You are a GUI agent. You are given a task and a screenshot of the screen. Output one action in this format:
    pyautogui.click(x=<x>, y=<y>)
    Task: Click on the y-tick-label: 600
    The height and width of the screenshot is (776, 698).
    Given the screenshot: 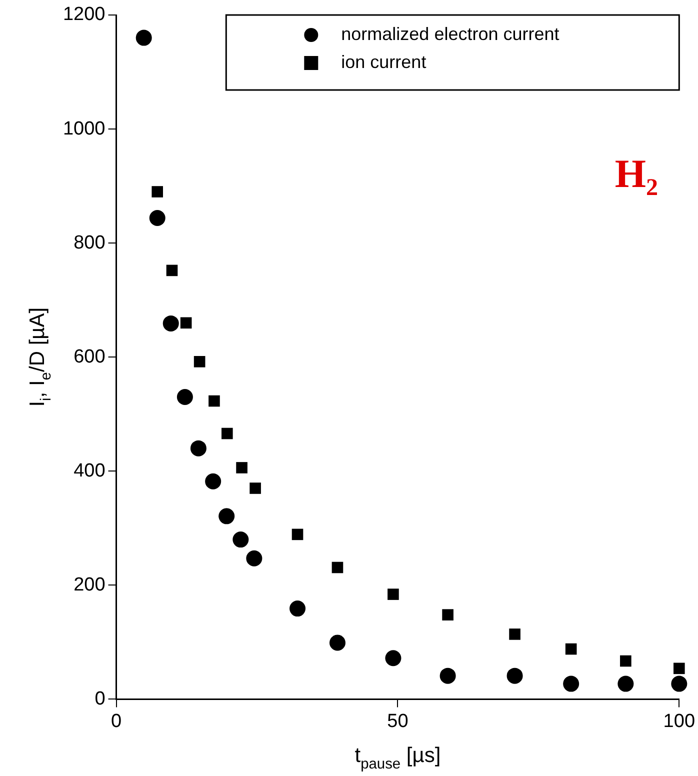 What is the action you would take?
    pyautogui.click(x=90, y=357)
    